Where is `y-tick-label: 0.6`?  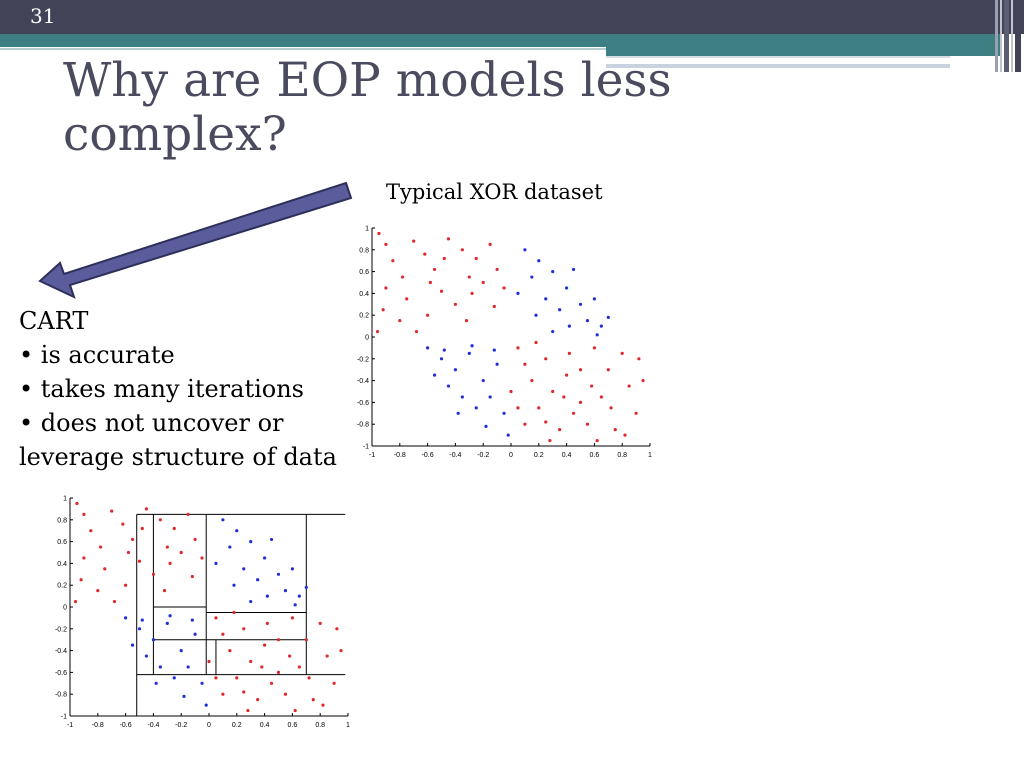 y-tick-label: 0.6 is located at coordinates (62, 542).